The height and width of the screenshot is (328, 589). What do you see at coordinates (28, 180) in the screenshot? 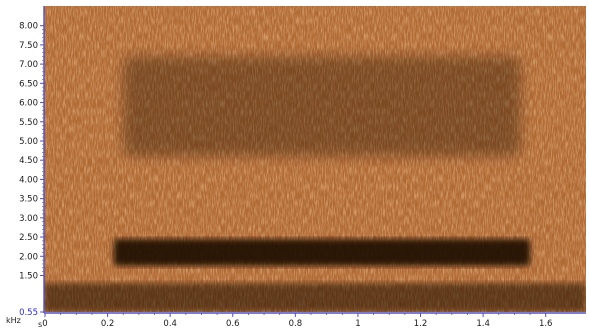
I see `y-tick-label: 4.00` at bounding box center [28, 180].